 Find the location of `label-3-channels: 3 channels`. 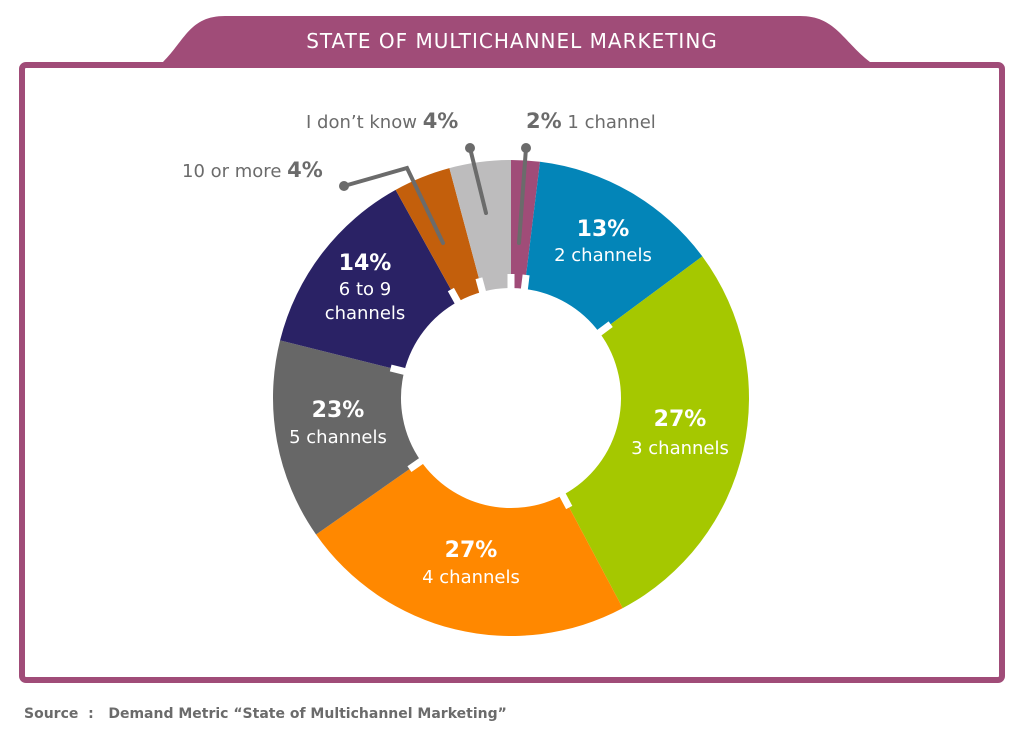

label-3-channels: 3 channels is located at coordinates (680, 448).